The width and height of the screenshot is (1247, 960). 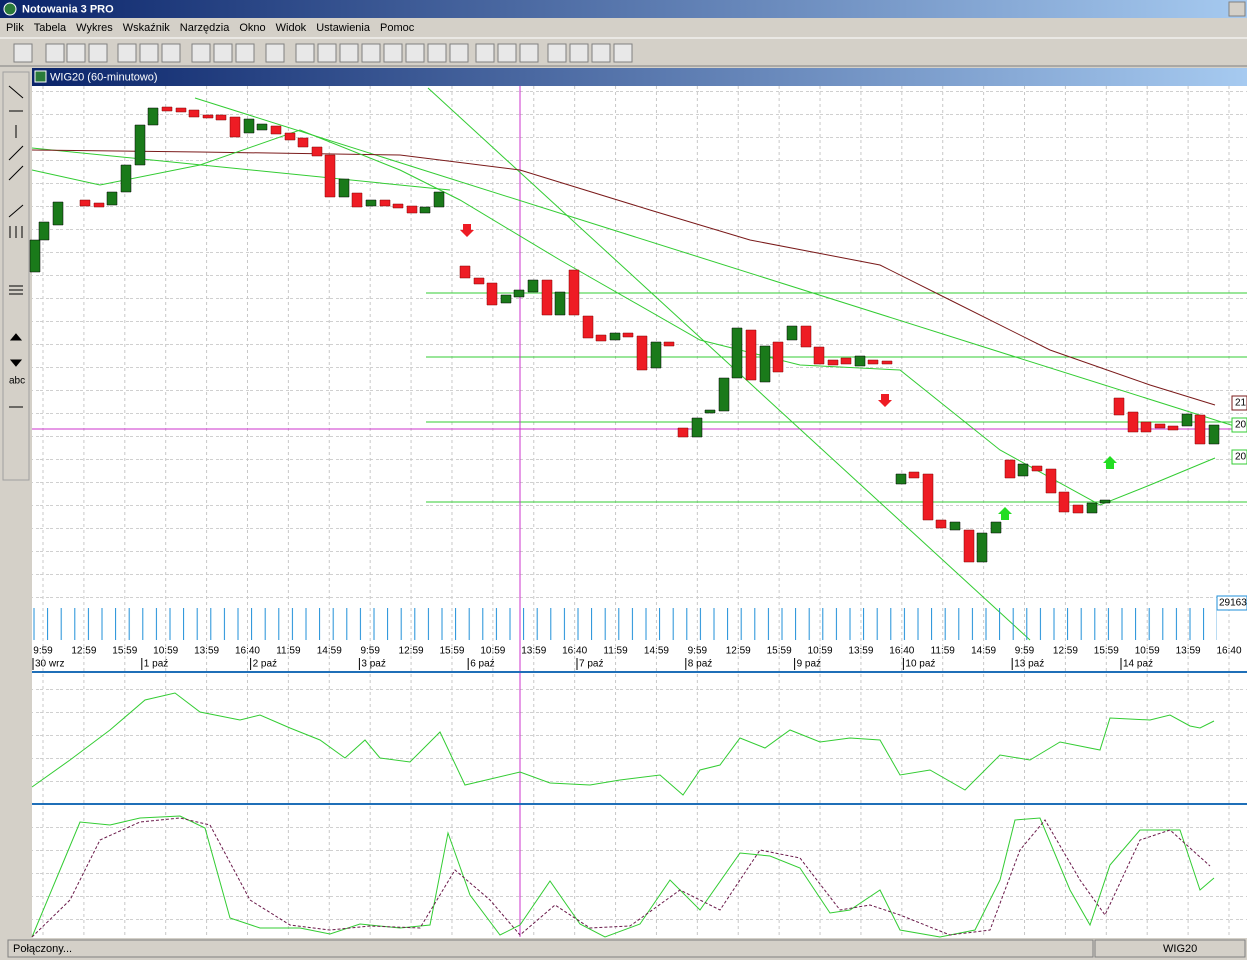 I want to click on price-label: 21, so click(x=1241, y=403).